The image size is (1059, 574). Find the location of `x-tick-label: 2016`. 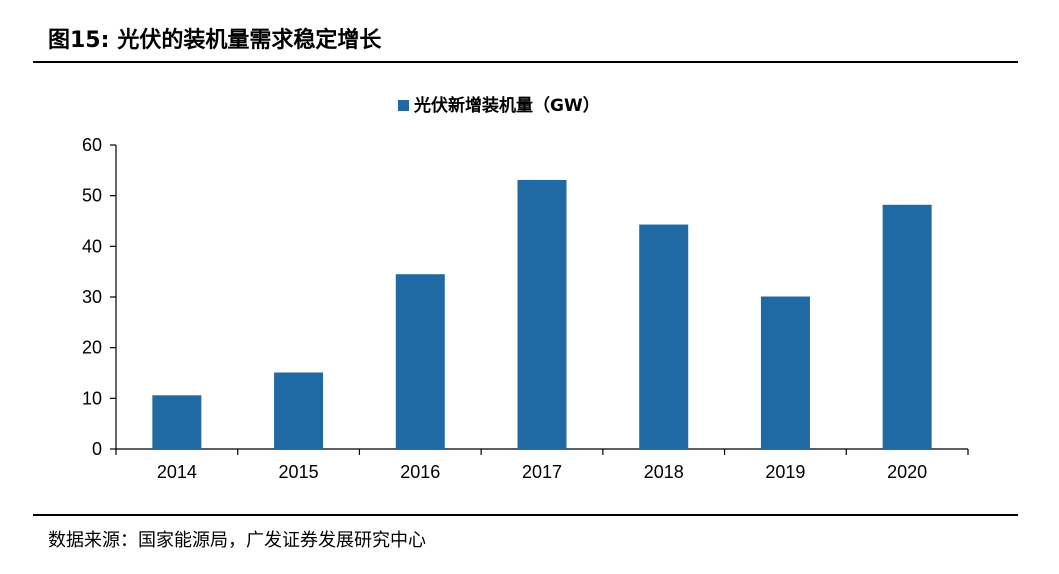

x-tick-label: 2016 is located at coordinates (420, 472).